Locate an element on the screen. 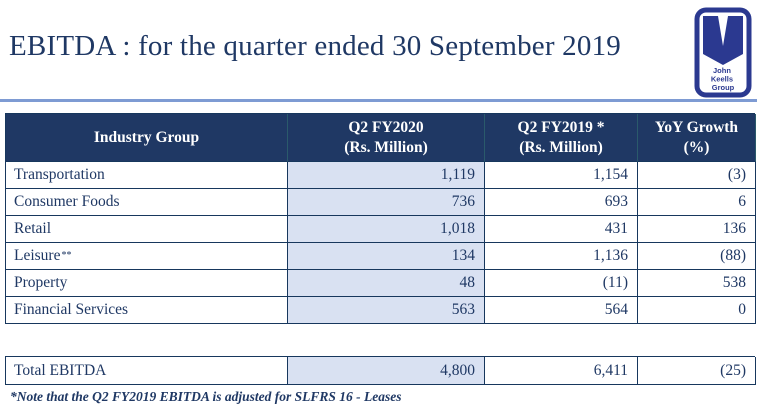 This screenshot has height=411, width=757. table-cell-fy2019: 693 is located at coordinates (561, 202).